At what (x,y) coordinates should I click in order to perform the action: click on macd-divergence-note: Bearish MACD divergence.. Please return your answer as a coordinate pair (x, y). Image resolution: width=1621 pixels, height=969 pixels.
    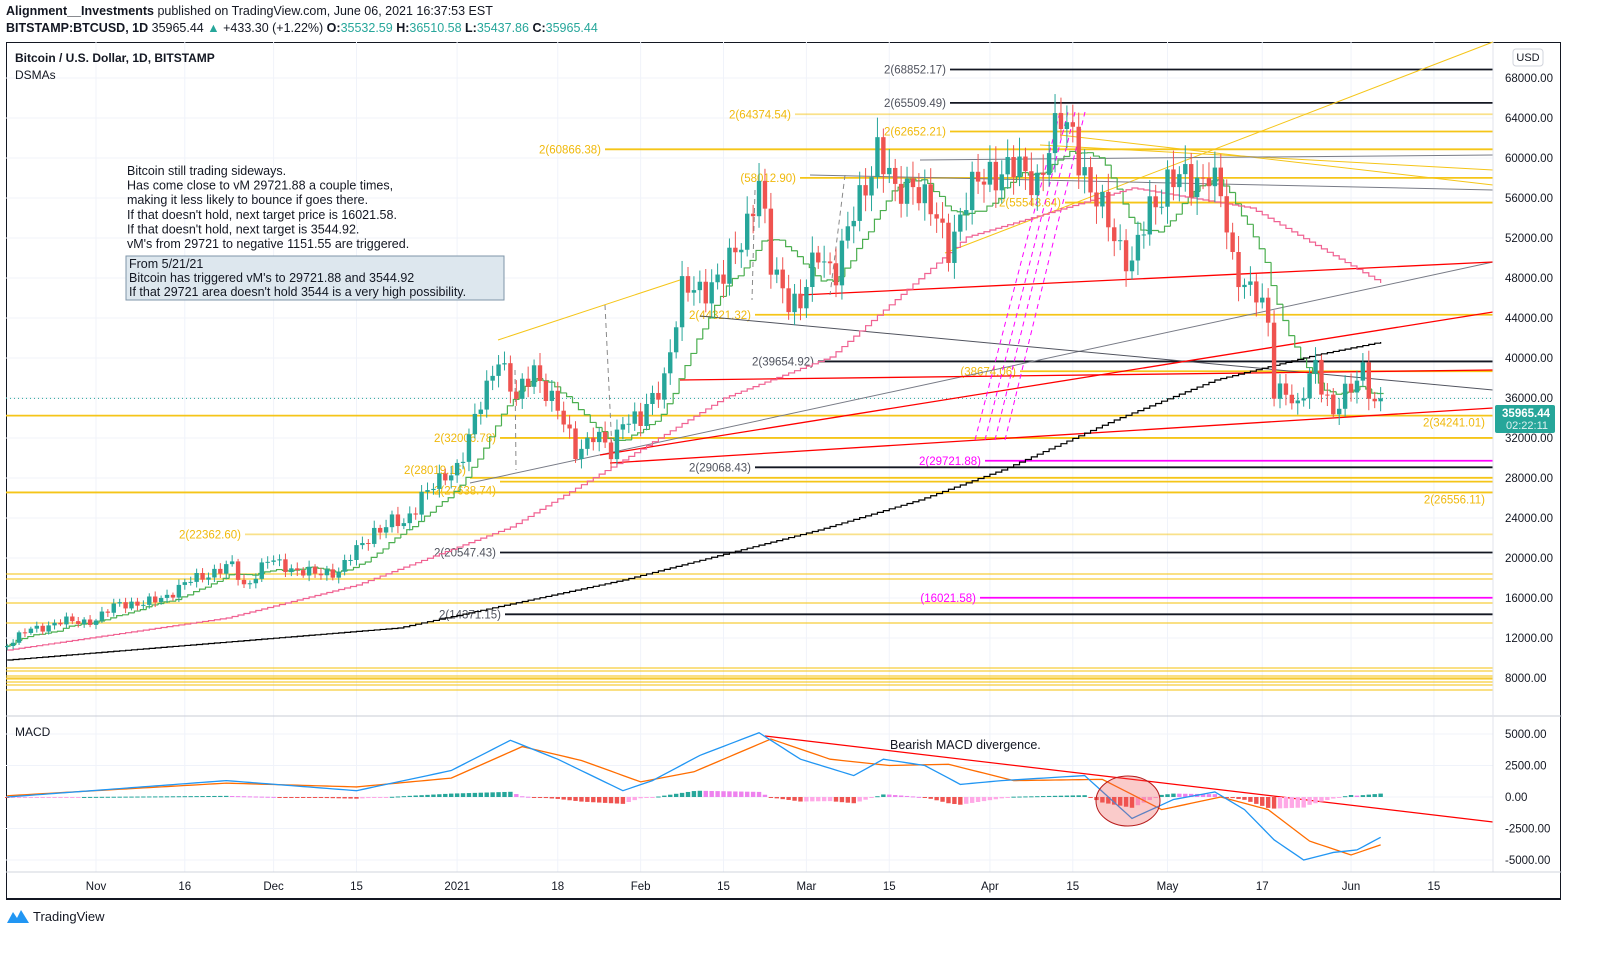
    Looking at the image, I should click on (965, 745).